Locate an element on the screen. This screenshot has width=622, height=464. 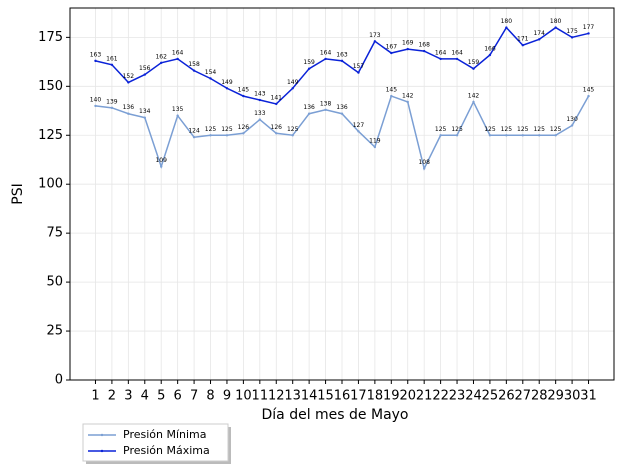
x-tick-label: 7 is located at coordinates (194, 396).